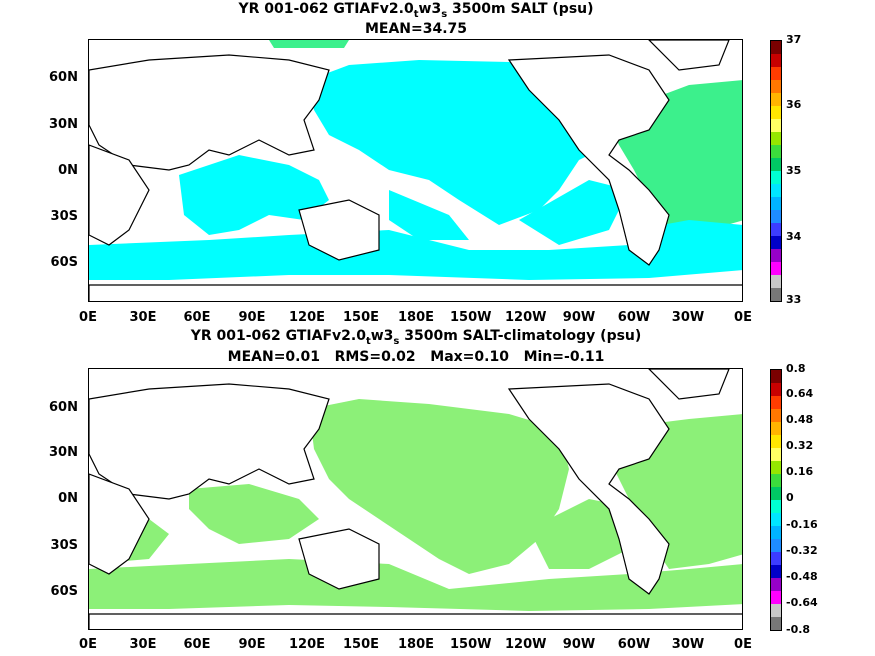 The width and height of the screenshot is (875, 656). What do you see at coordinates (339, 230) in the screenshot?
I see `top-land-australia` at bounding box center [339, 230].